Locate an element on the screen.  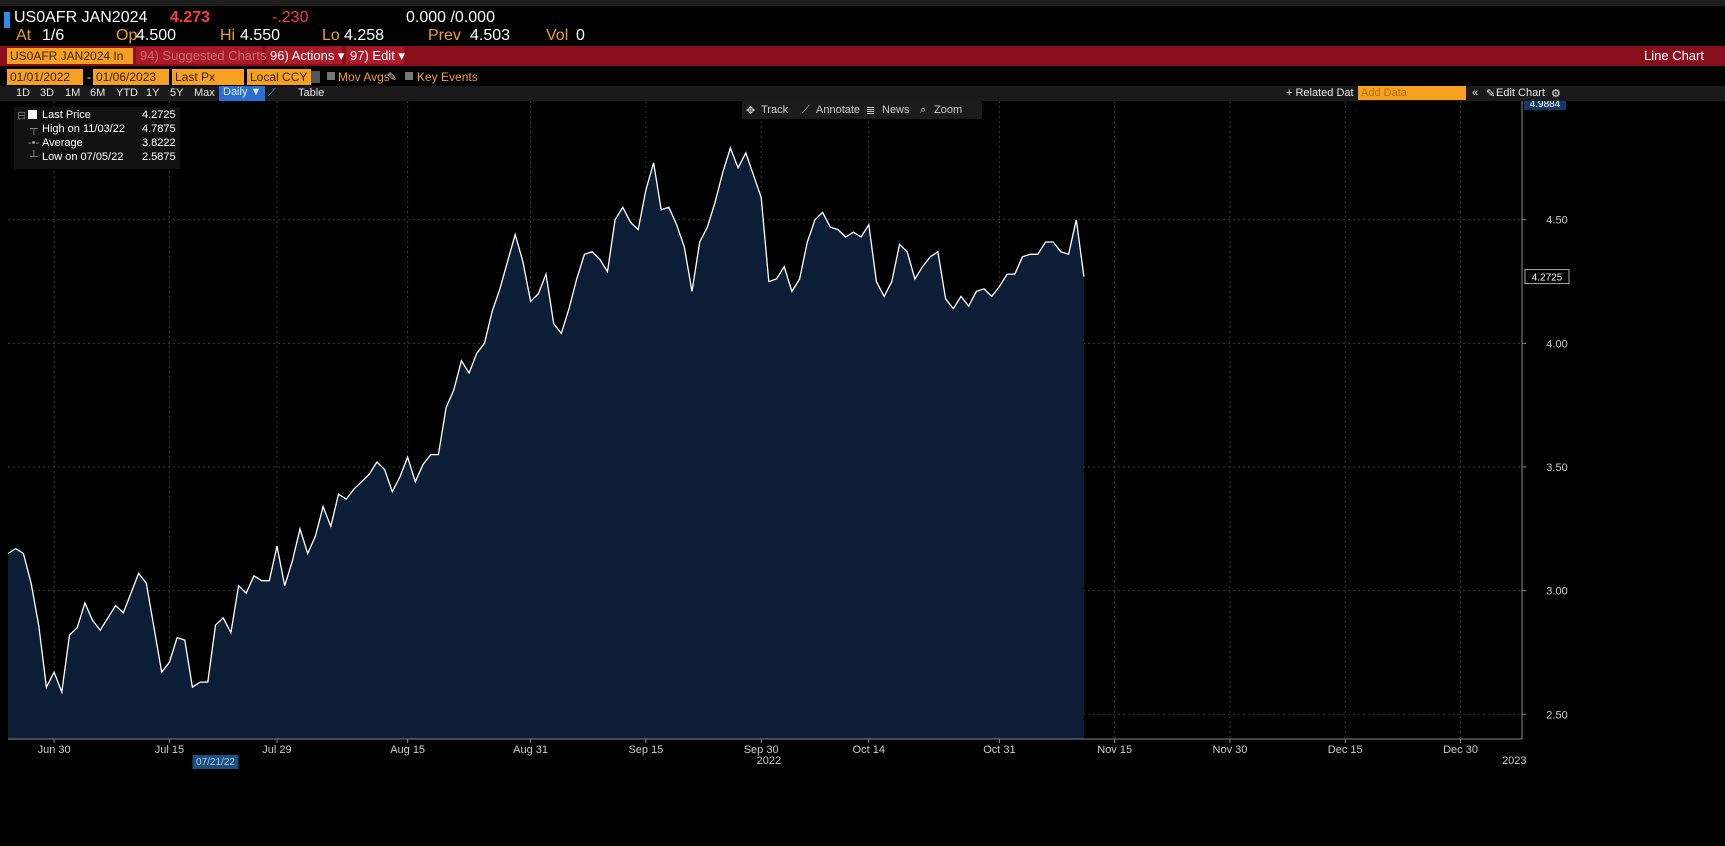
news-button: News is located at coordinates (896, 110).